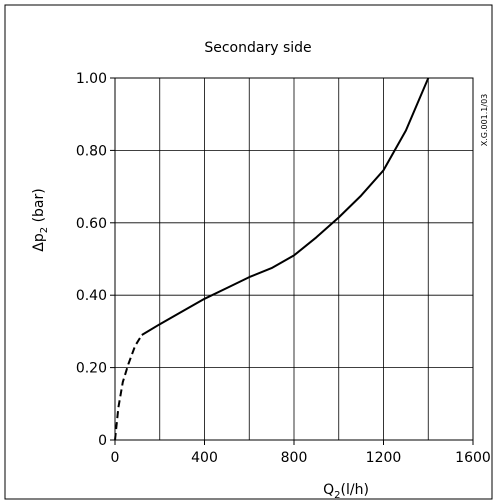 The height and width of the screenshot is (504, 497). What do you see at coordinates (39, 242) in the screenshot?
I see `y-axis-label-main: Δp` at bounding box center [39, 242].